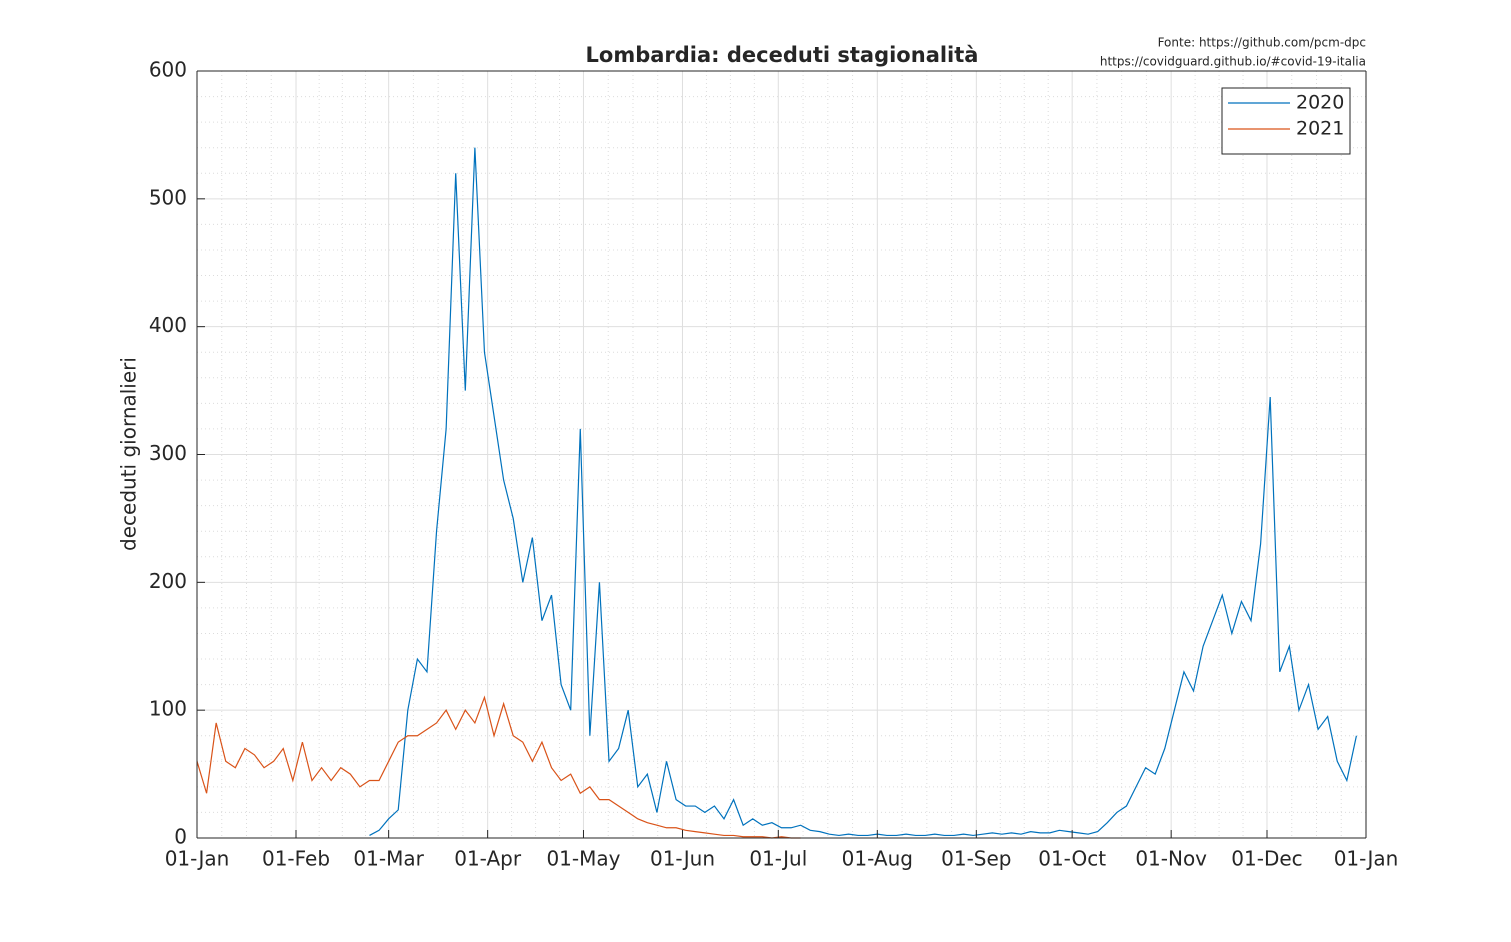 The width and height of the screenshot is (1511, 942). I want to click on legend-label: 2020, so click(1320, 103).